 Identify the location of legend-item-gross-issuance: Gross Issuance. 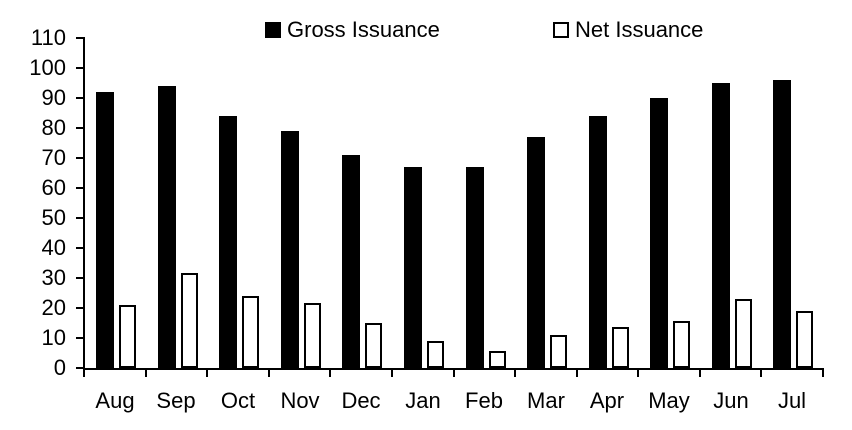
(352, 29).